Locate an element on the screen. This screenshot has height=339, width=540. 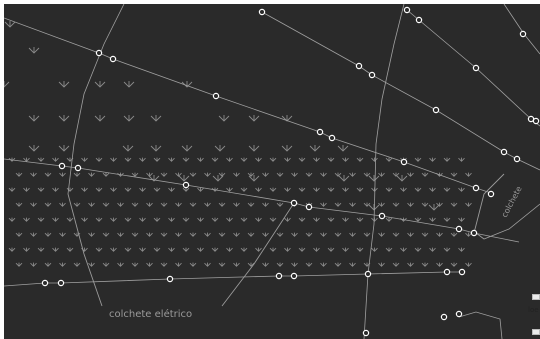
bracket-right is located at coordinates (507, 221).